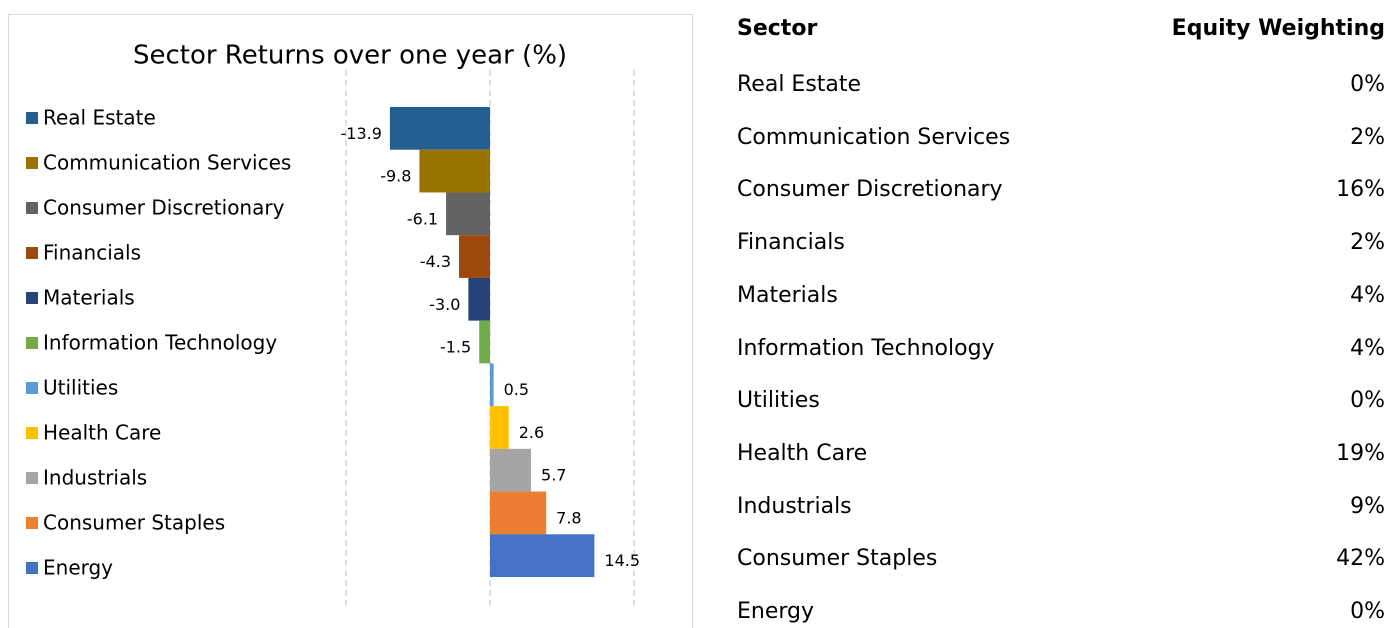 Image resolution: width=1392 pixels, height=628 pixels. Describe the element at coordinates (866, 348) in the screenshot. I see `sector-cell: Information Technology` at that location.